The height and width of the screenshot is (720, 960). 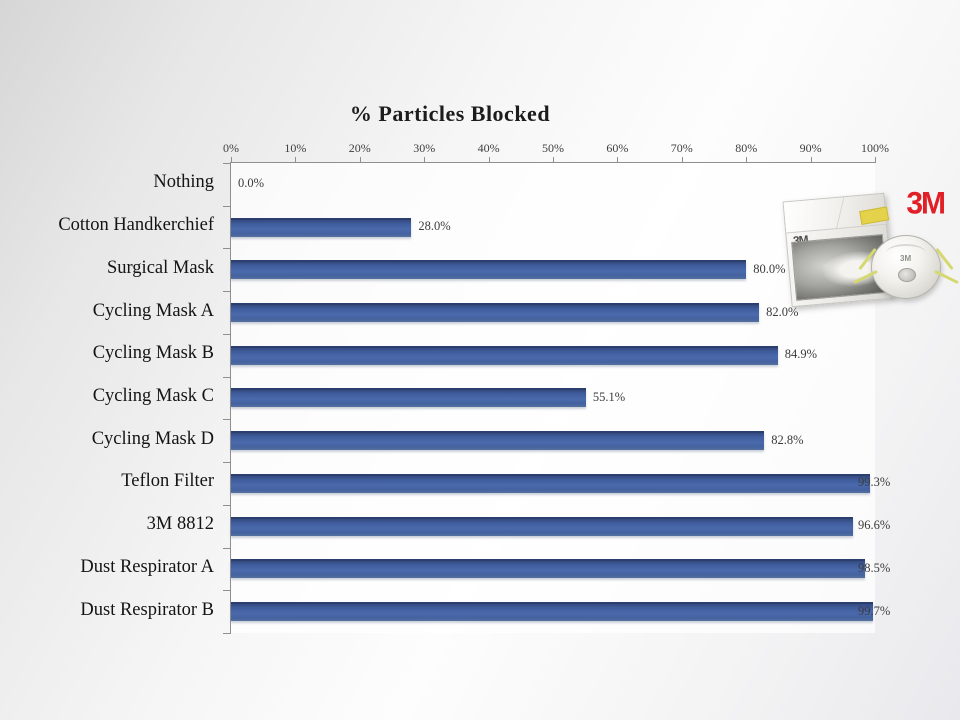 I want to click on mask-ridge, so click(x=906, y=253).